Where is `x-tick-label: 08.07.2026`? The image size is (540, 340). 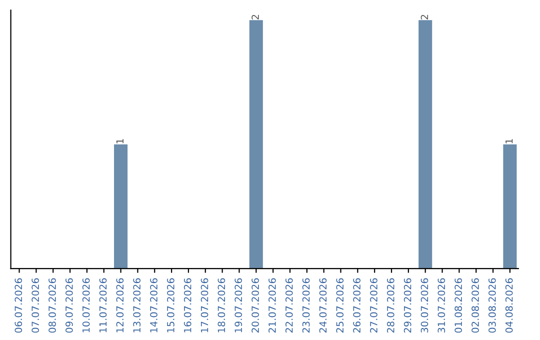
x-tick-label: 08.07.2026 is located at coordinates (52, 305).